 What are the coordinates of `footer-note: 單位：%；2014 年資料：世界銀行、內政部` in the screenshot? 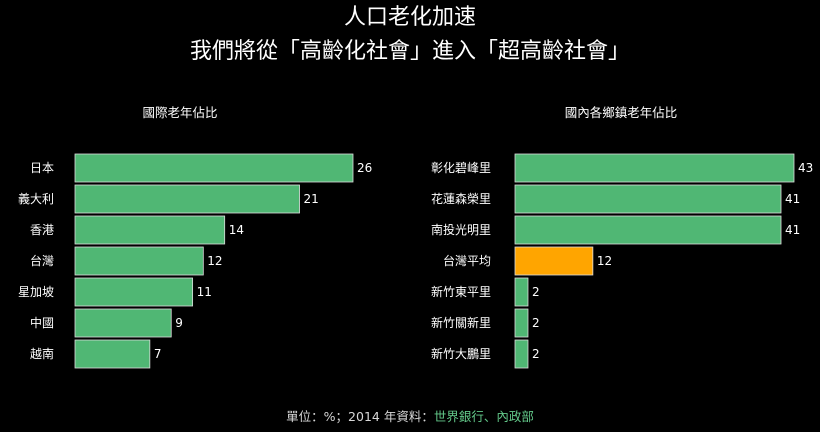 It's located at (410, 415).